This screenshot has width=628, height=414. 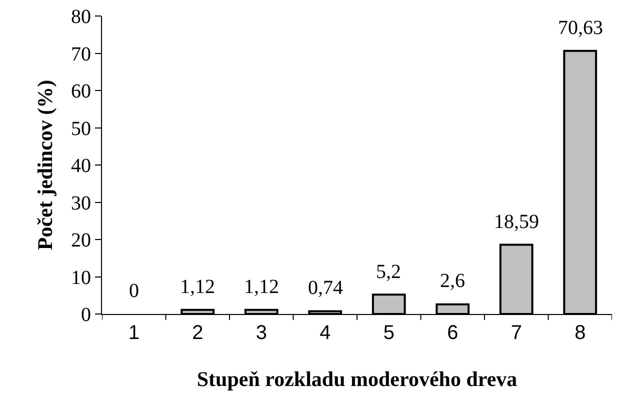 I want to click on y-tick-label: 80, so click(x=81, y=17).